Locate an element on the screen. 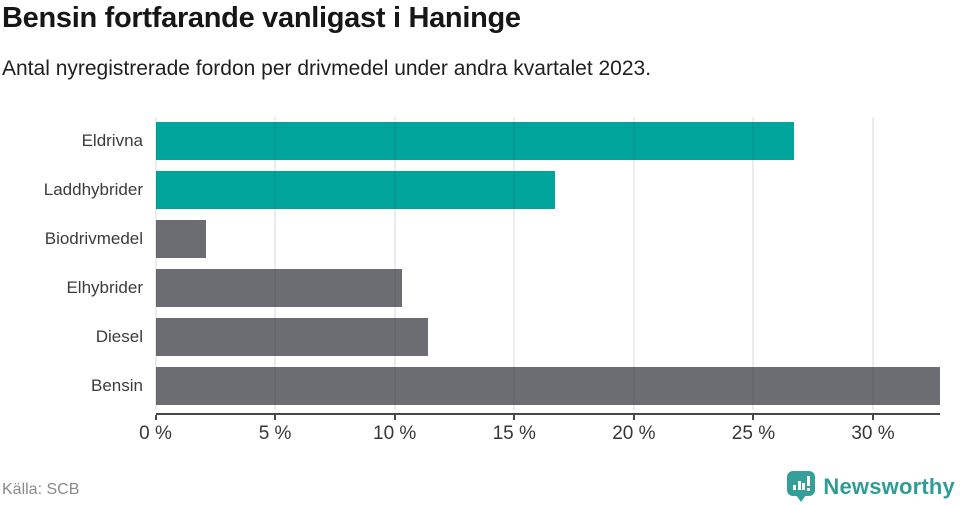 Image resolution: width=960 pixels, height=505 pixels. tick-label: 5 % is located at coordinates (275, 433).